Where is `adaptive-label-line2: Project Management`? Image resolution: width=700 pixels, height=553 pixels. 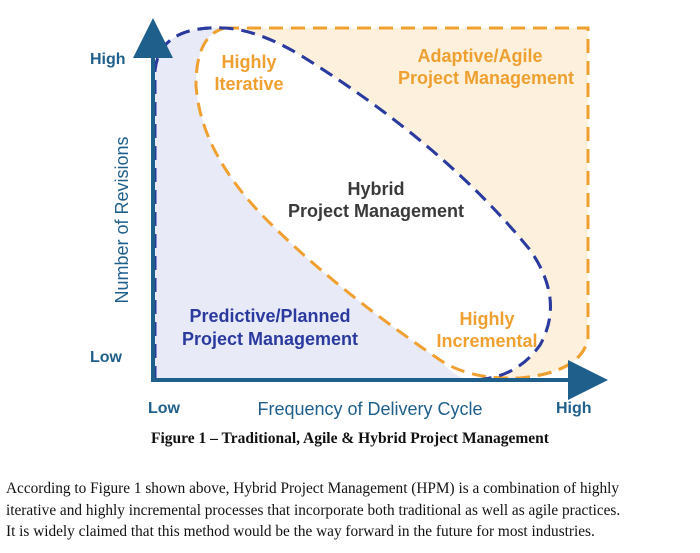 adaptive-label-line2: Project Management is located at coordinates (486, 78).